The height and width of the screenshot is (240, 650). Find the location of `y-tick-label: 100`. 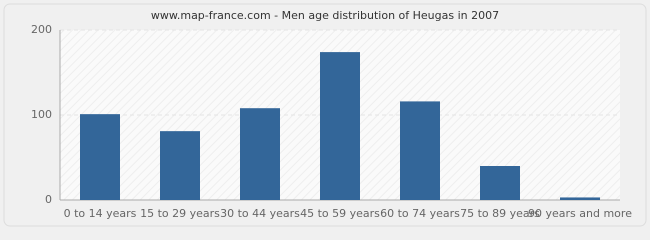

y-tick-label: 100 is located at coordinates (41, 114).